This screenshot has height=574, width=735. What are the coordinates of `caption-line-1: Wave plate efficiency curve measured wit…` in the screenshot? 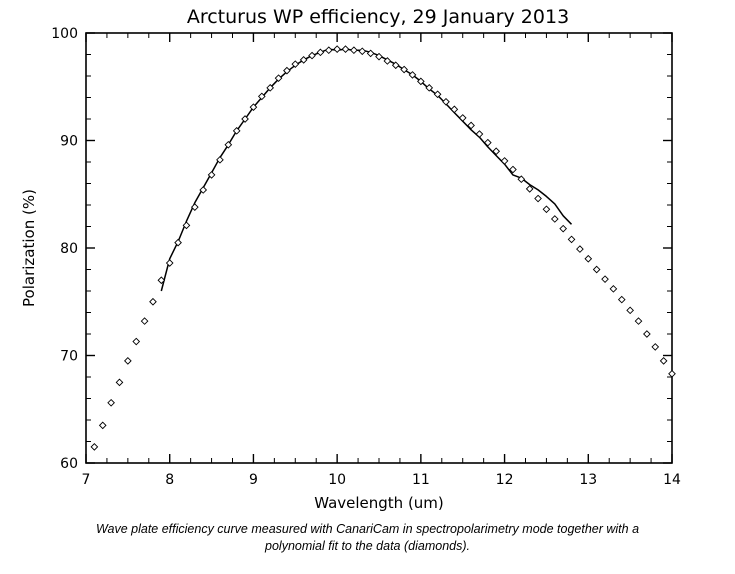 It's located at (367, 529).